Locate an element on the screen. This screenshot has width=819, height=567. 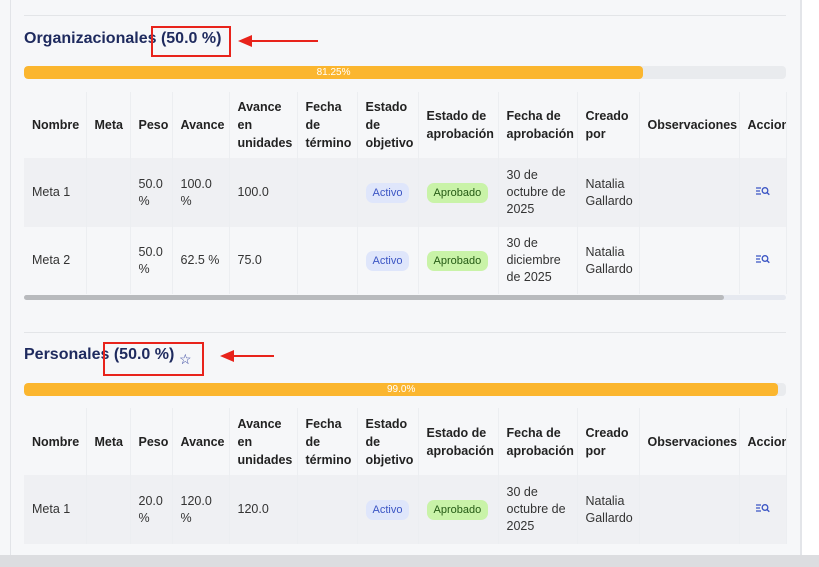
progress-fill: 81.25% is located at coordinates (334, 72).